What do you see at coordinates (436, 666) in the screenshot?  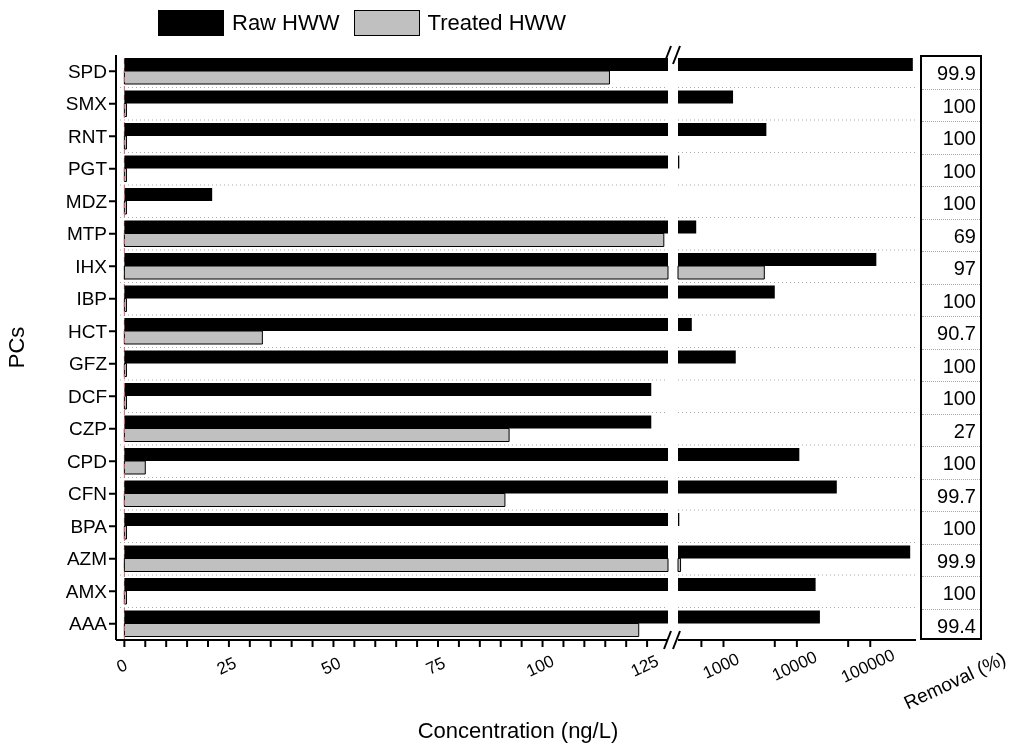 I see `x-tick-label: 75` at bounding box center [436, 666].